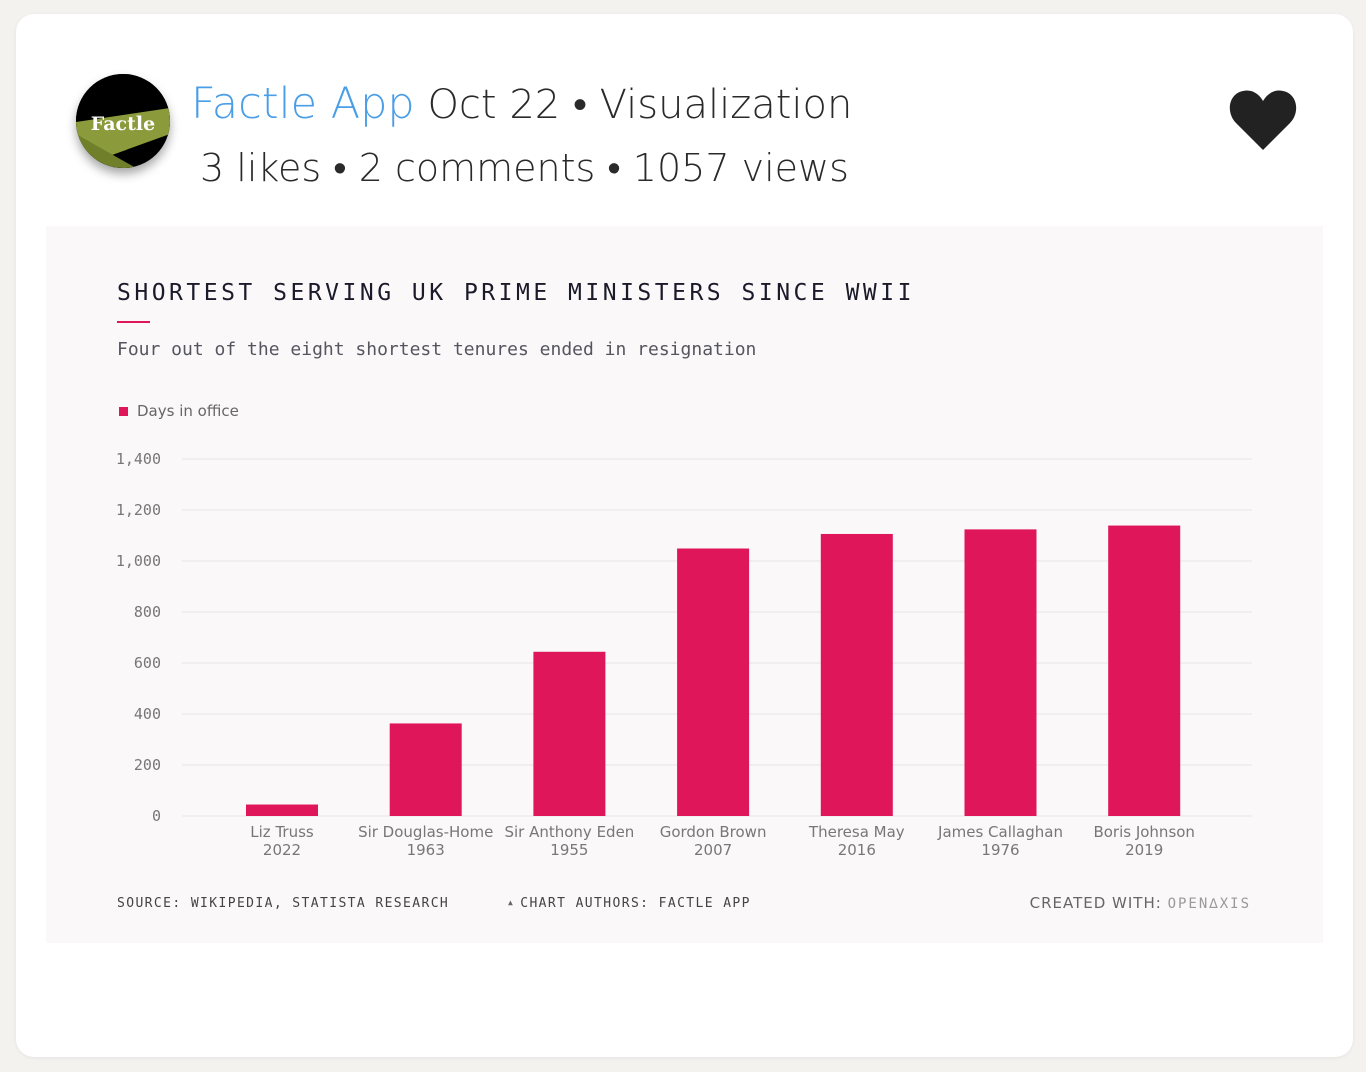 The image size is (1366, 1072). Describe the element at coordinates (147, 612) in the screenshot. I see `y-tick-label: 800` at that location.